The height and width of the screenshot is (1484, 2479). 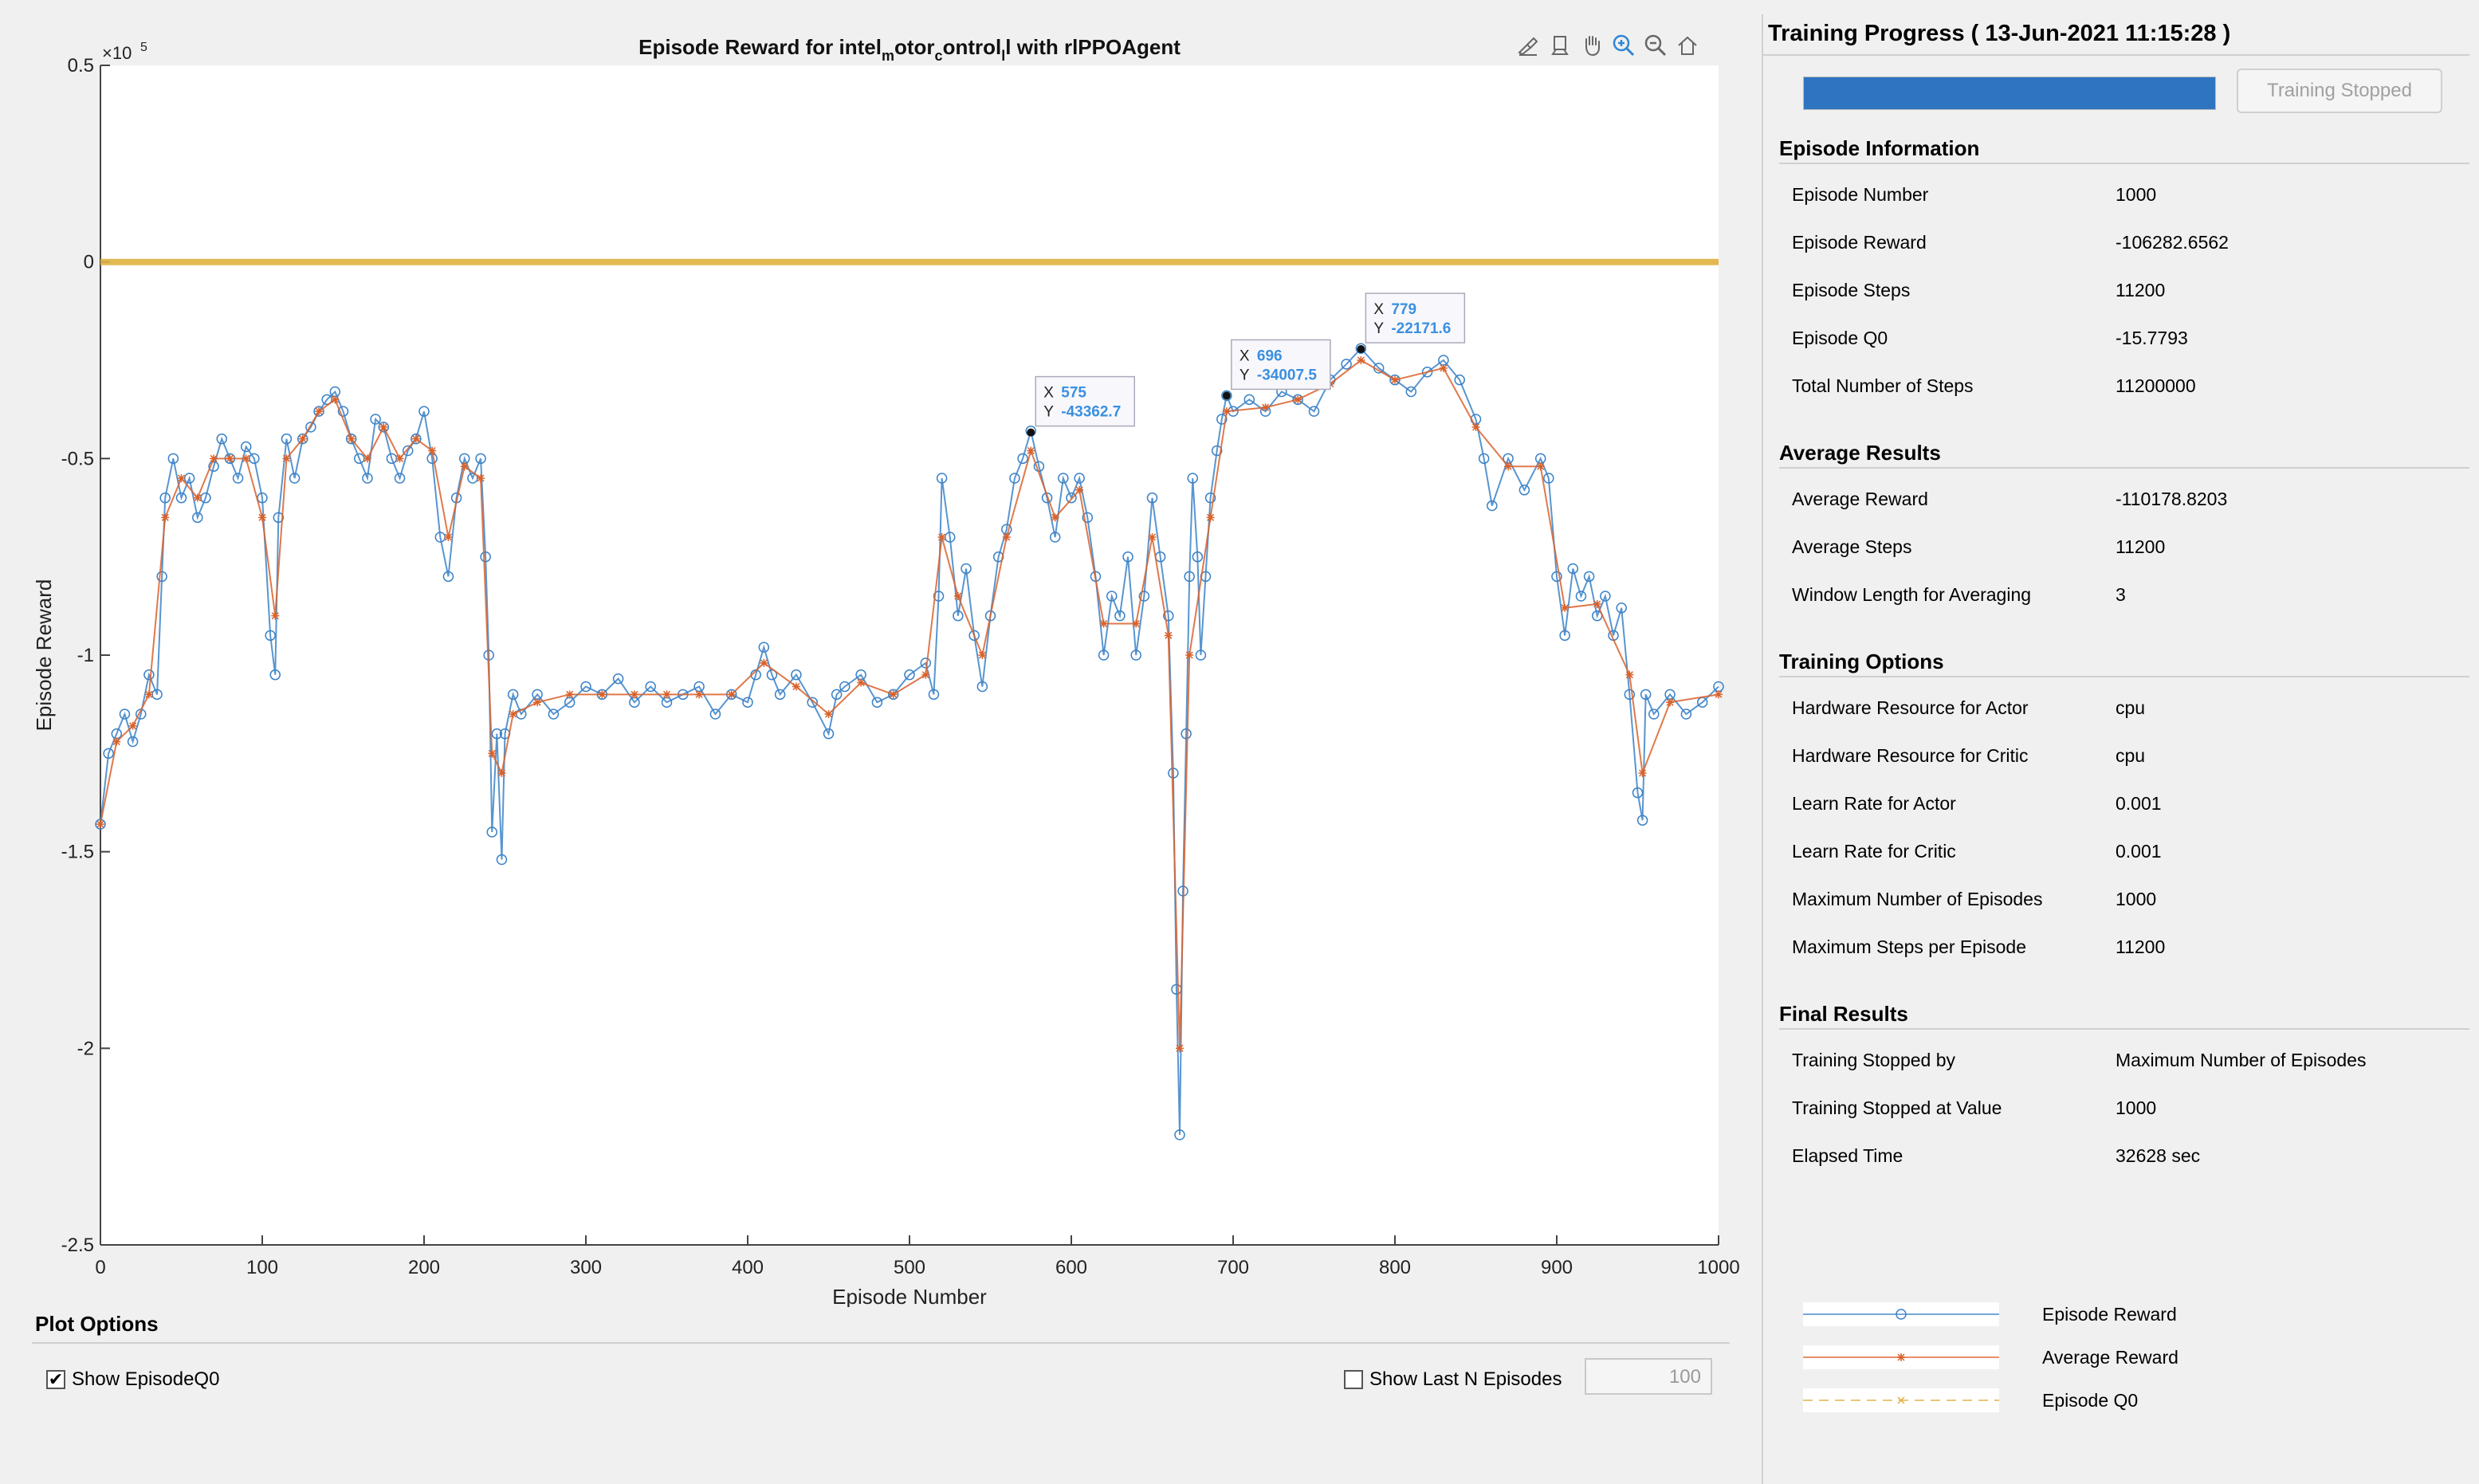 I want to click on y-exponent-power: 5, so click(x=144, y=47).